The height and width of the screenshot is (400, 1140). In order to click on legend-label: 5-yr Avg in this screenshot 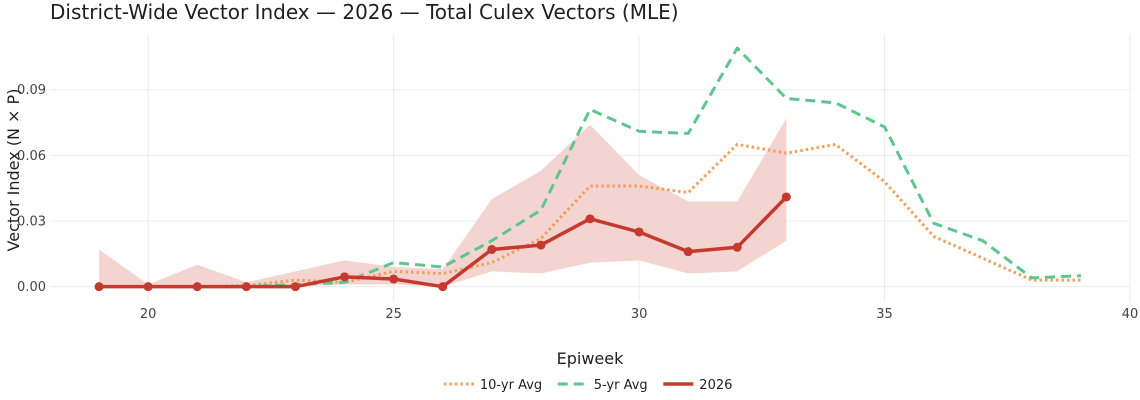, I will do `click(621, 385)`.